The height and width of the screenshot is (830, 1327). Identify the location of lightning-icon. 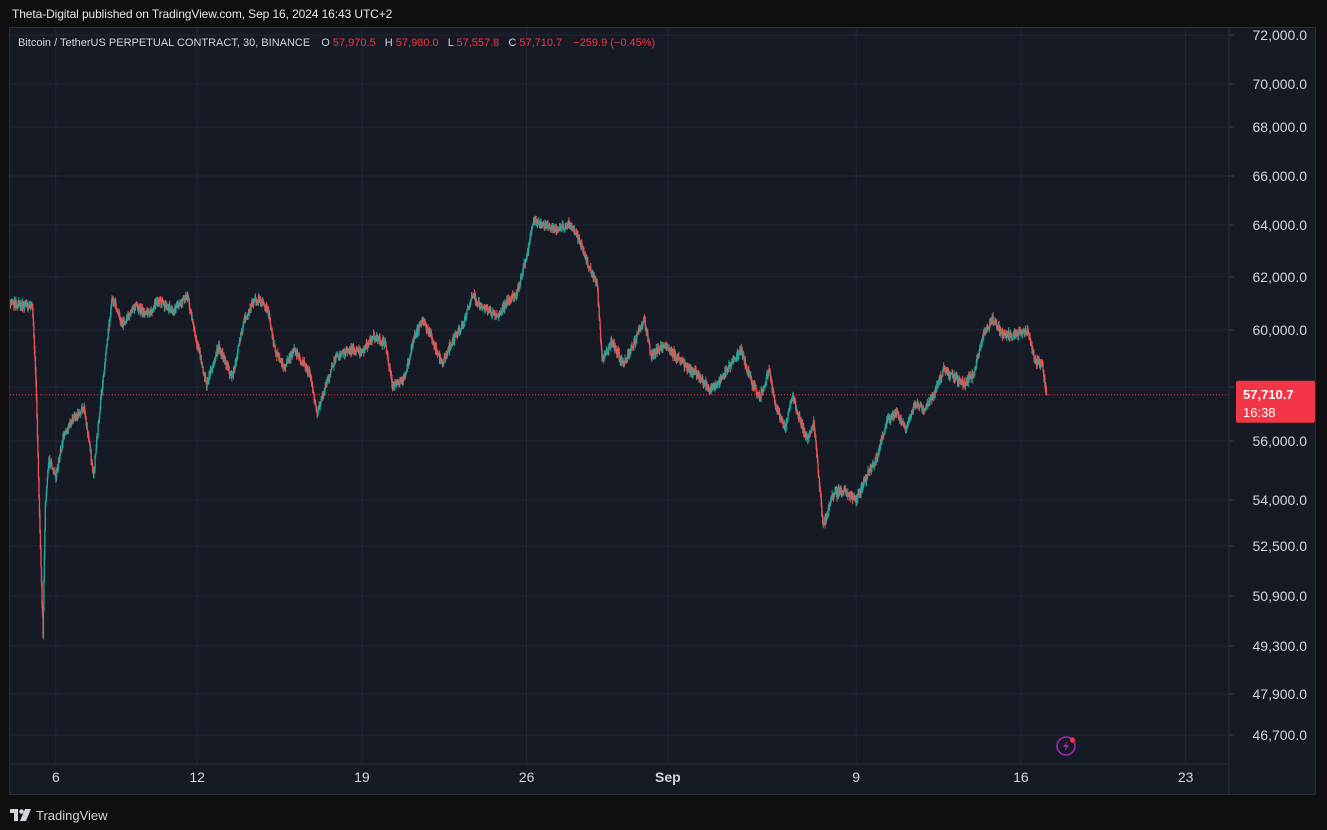
(1066, 746).